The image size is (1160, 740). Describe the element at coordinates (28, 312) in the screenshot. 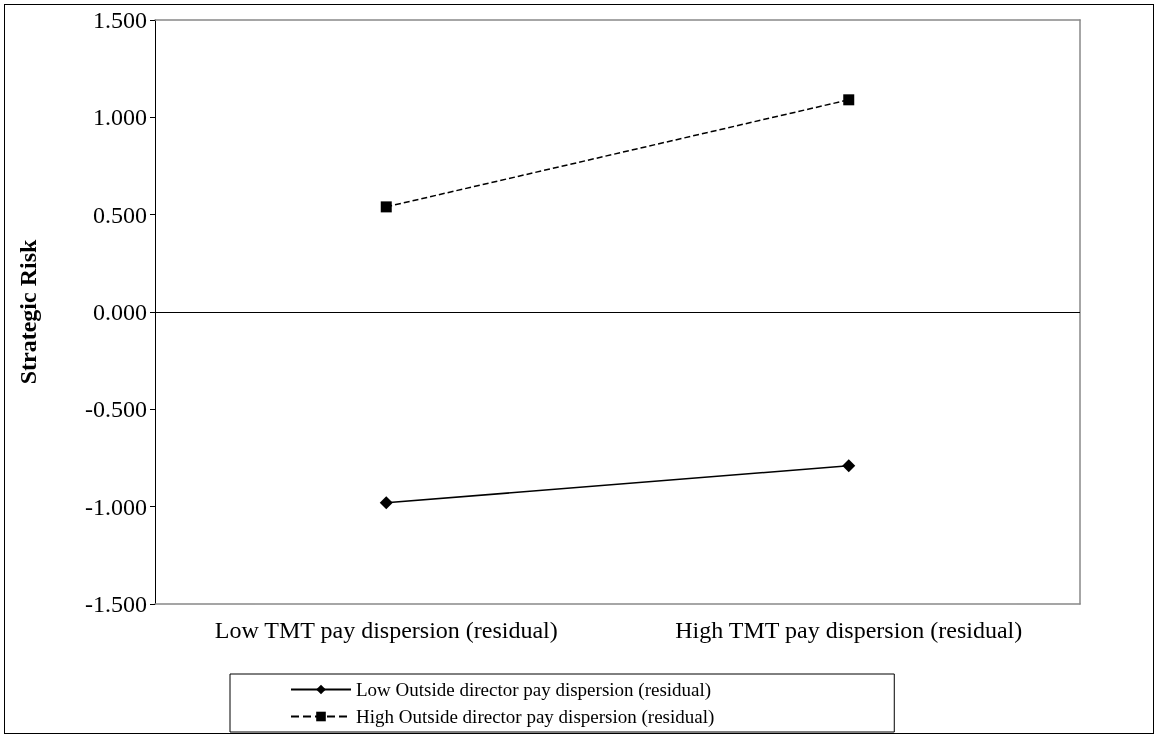

I see `y-axis-title: Strategic Risk` at that location.